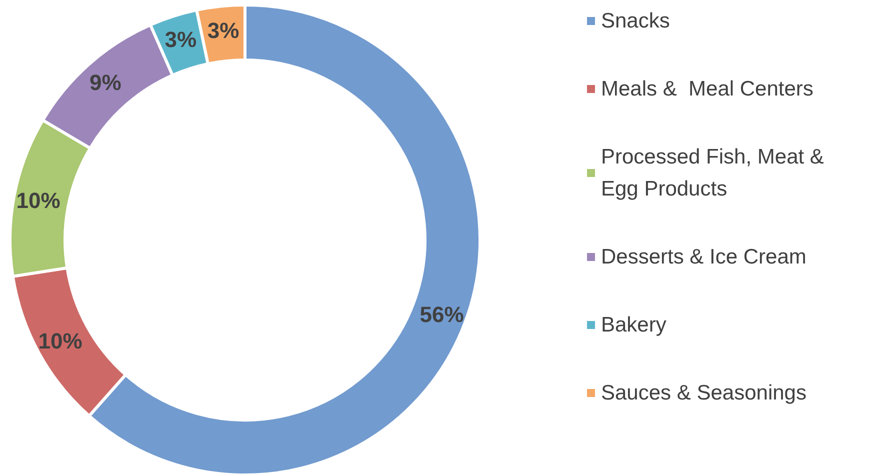 The width and height of the screenshot is (873, 475). Describe the element at coordinates (634, 325) in the screenshot. I see `legend-label: Bakery` at that location.